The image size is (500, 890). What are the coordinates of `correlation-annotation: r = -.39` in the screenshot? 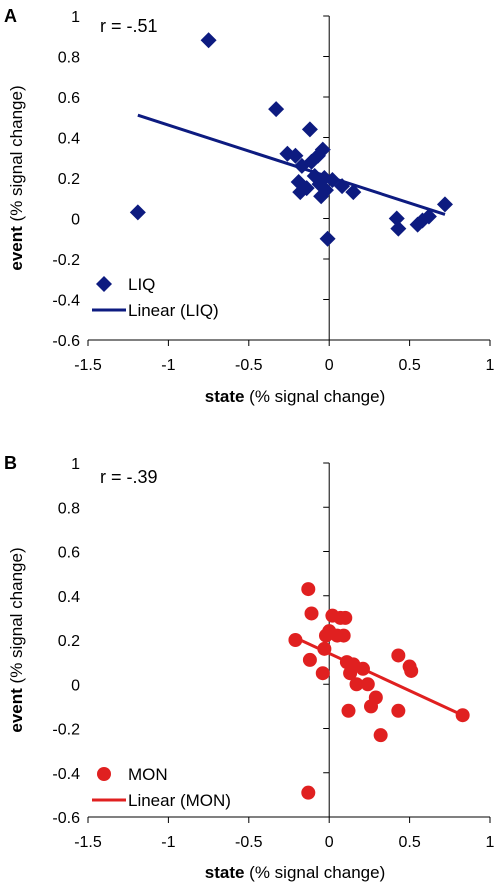 It's located at (129, 477).